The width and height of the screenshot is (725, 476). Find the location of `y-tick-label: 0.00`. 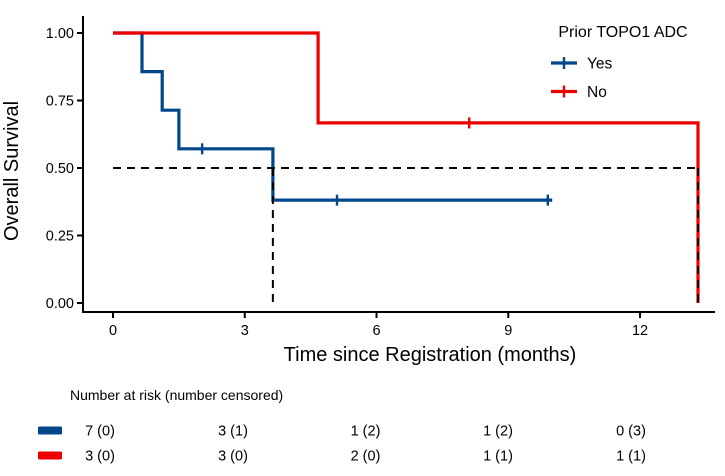

y-tick-label: 0.00 is located at coordinates (60, 304).